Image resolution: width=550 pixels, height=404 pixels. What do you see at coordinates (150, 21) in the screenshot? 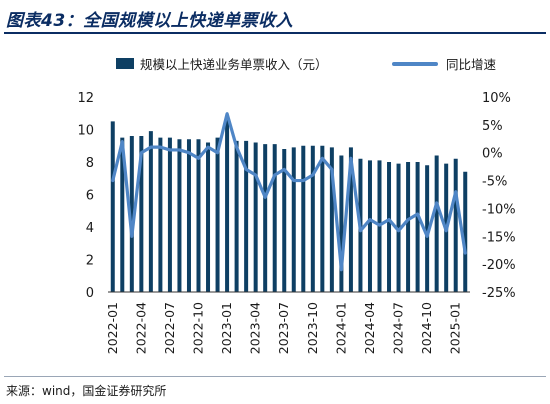
I see `chart-title: 图表43：全国规模以上快递单票收入` at bounding box center [150, 21].